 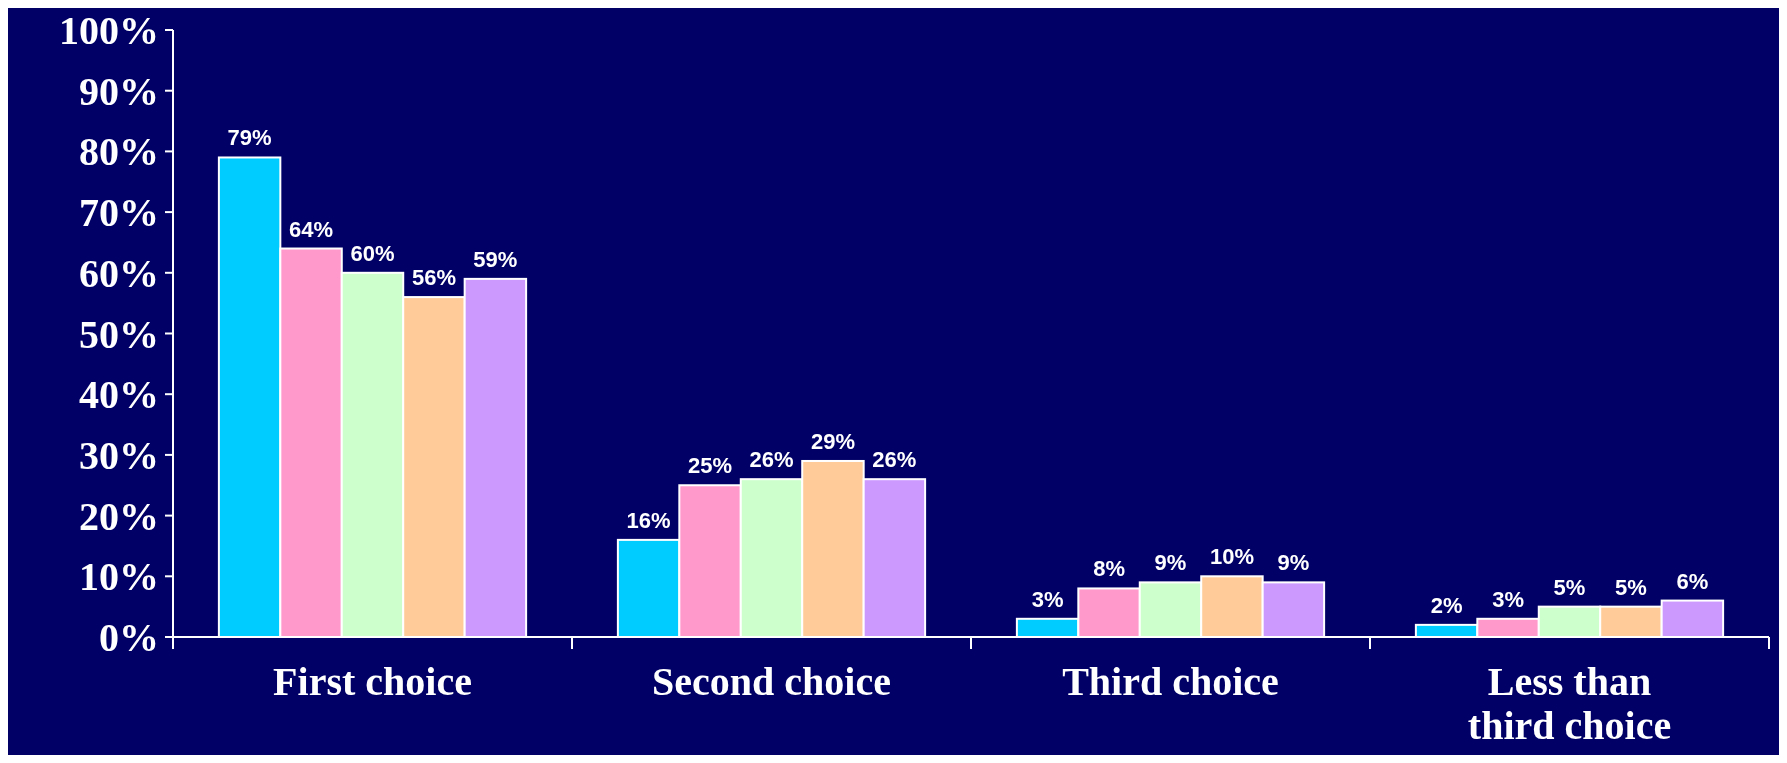 I want to click on data-label: 59%, so click(x=495, y=259).